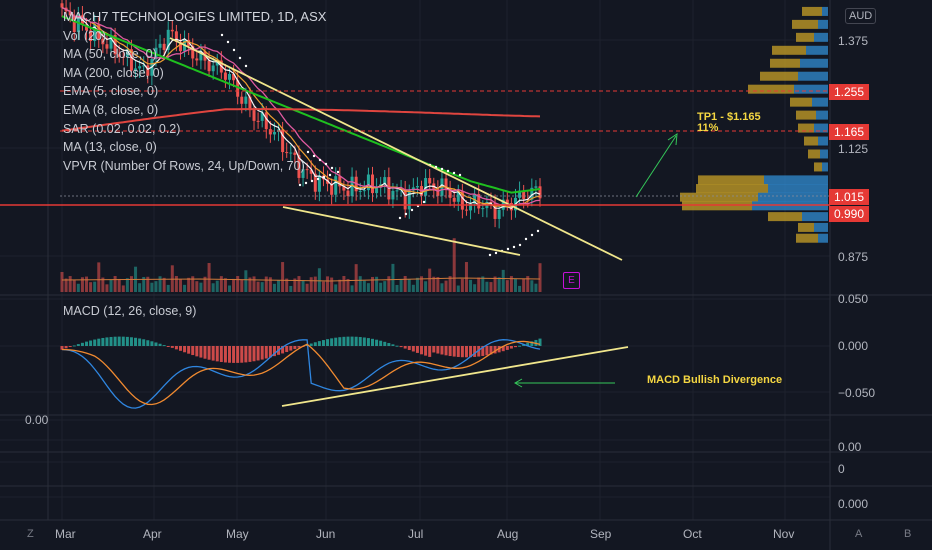 Image resolution: width=932 pixels, height=550 pixels. What do you see at coordinates (784, 534) in the screenshot?
I see `x-tick-nov: Nov` at bounding box center [784, 534].